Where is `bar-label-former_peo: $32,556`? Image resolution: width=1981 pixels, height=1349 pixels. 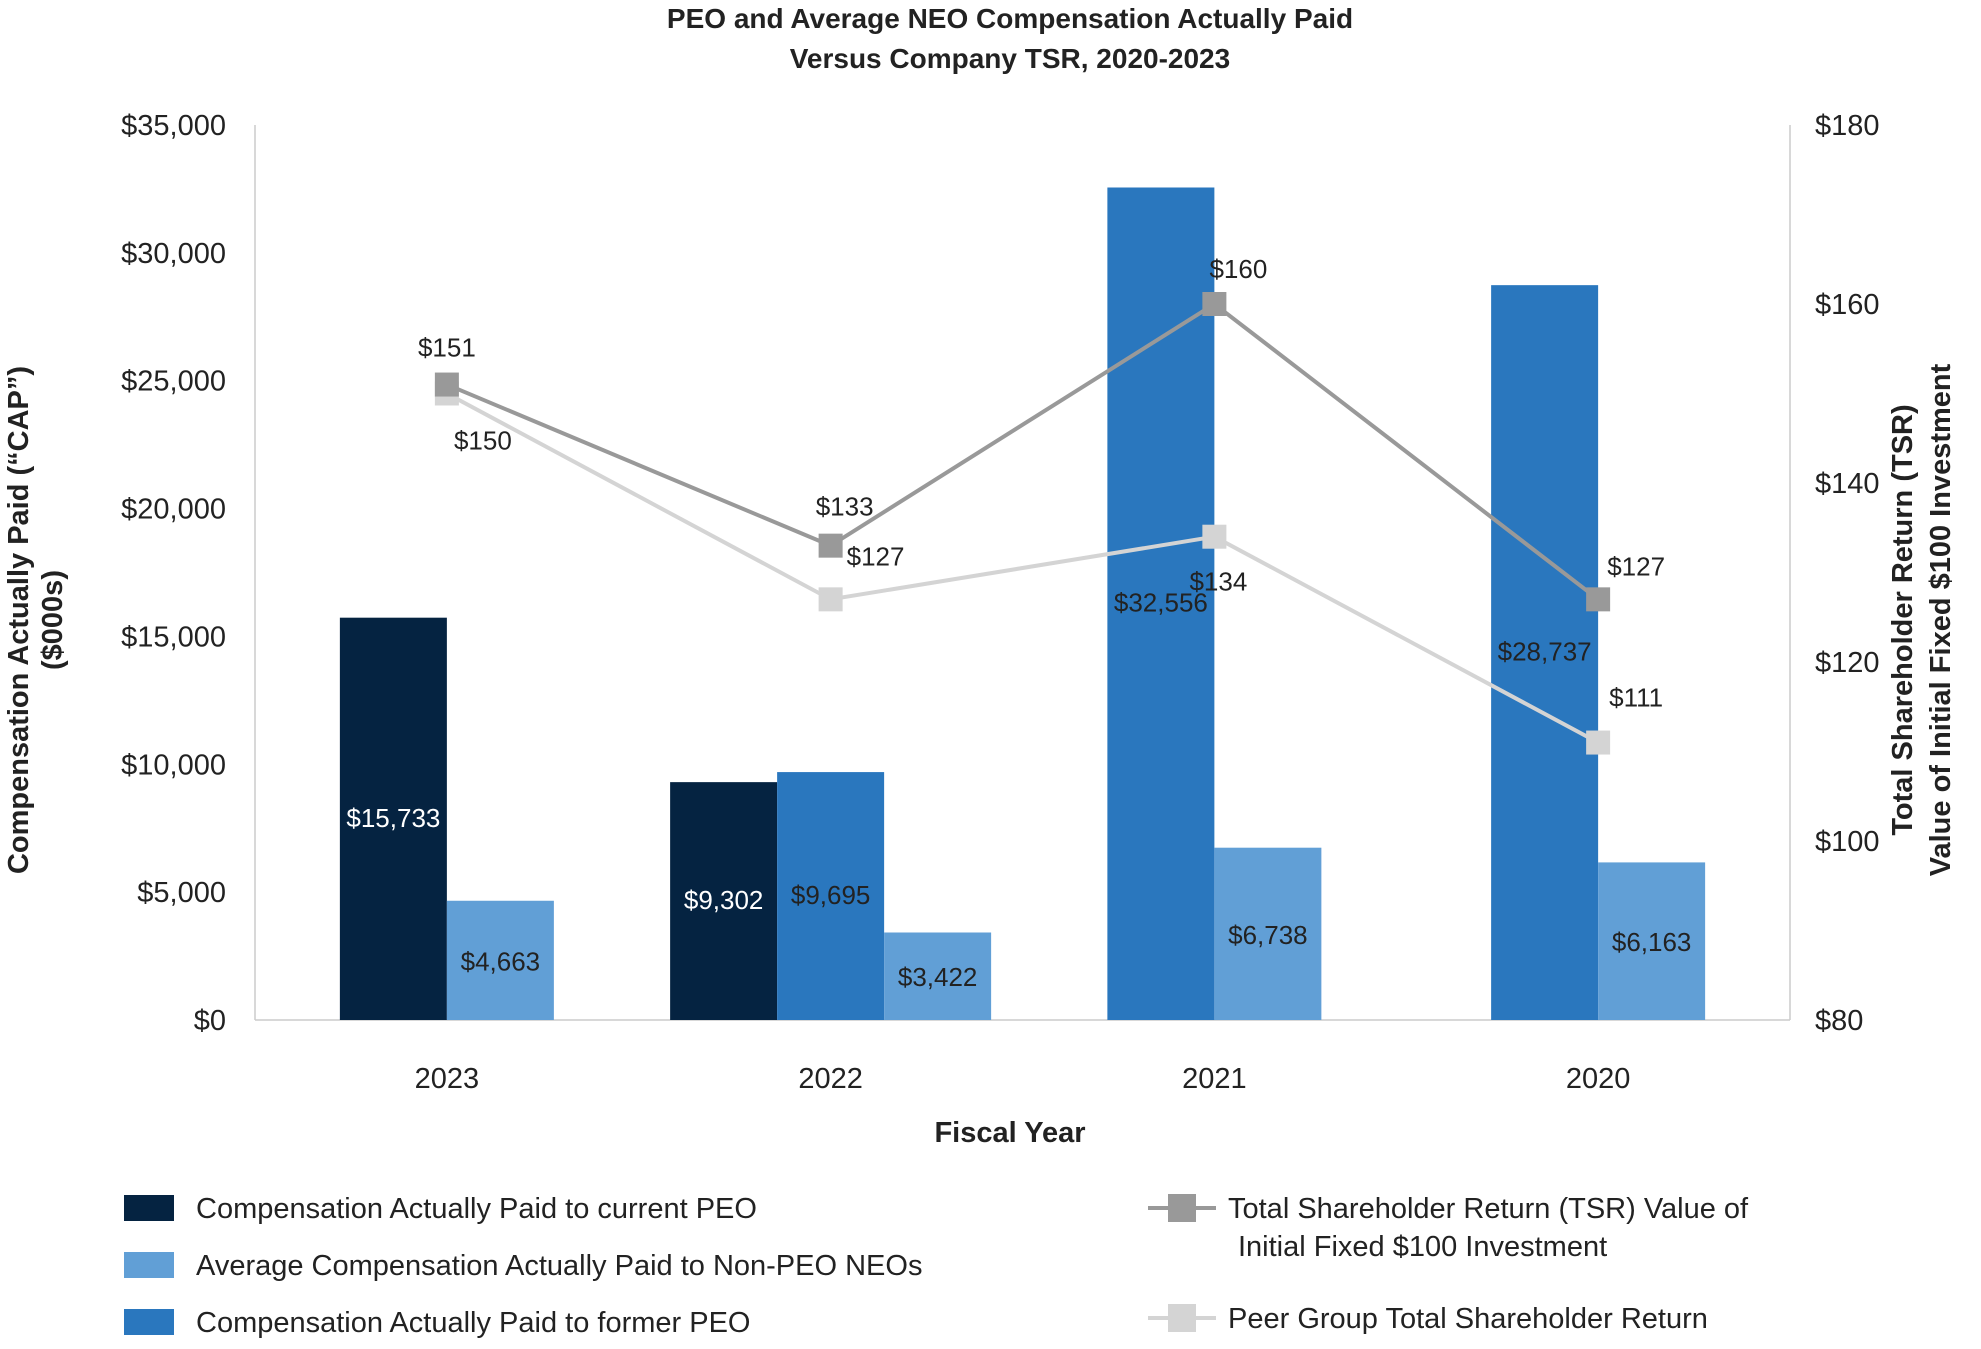
bar-label-former_peo: $32,556 is located at coordinates (1161, 603).